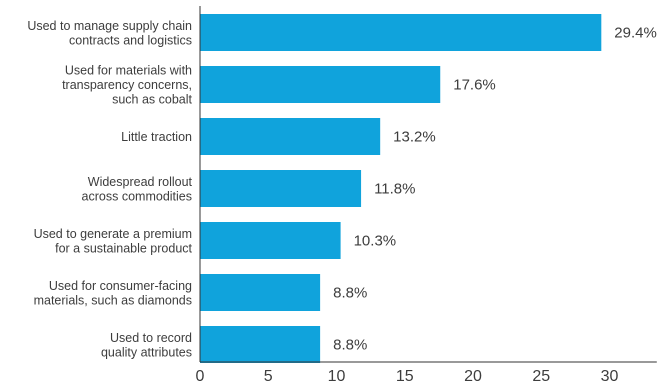 The image size is (672, 383). Describe the element at coordinates (473, 375) in the screenshot. I see `x-tick-label-4: 20` at that location.